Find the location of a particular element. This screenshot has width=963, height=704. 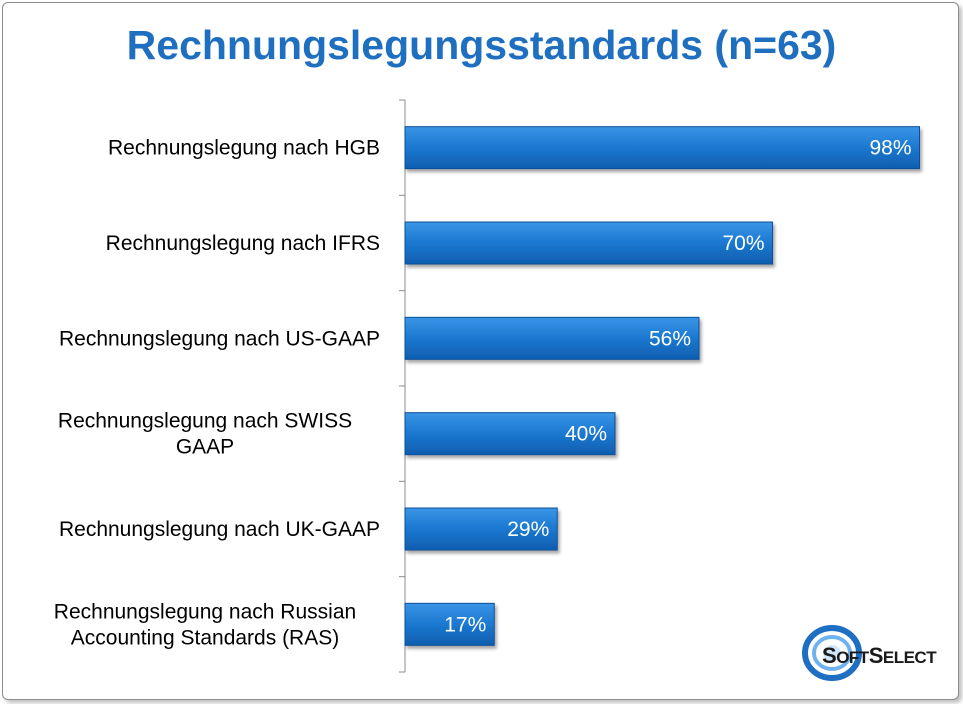

category-label: Rechnungslegung nach US-GAAP is located at coordinates (219, 338).